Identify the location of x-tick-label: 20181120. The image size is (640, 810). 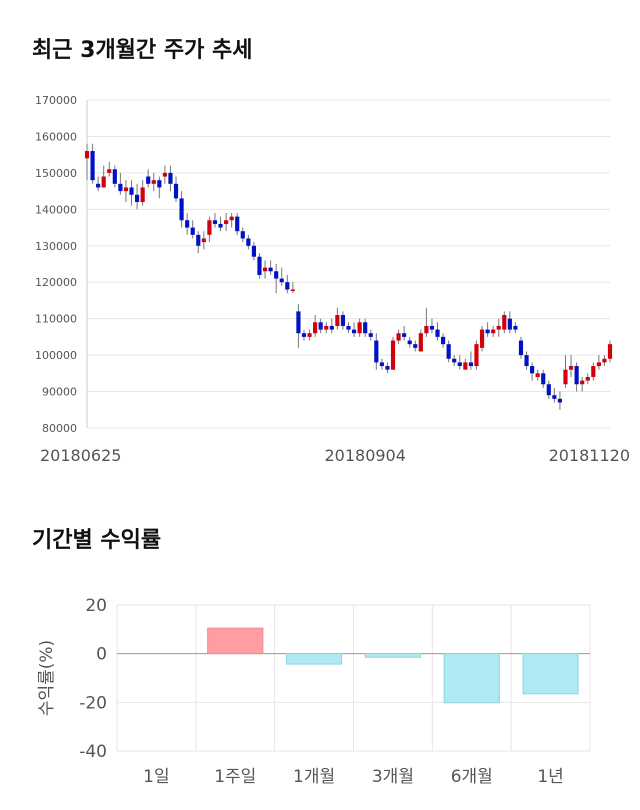
(589, 455).